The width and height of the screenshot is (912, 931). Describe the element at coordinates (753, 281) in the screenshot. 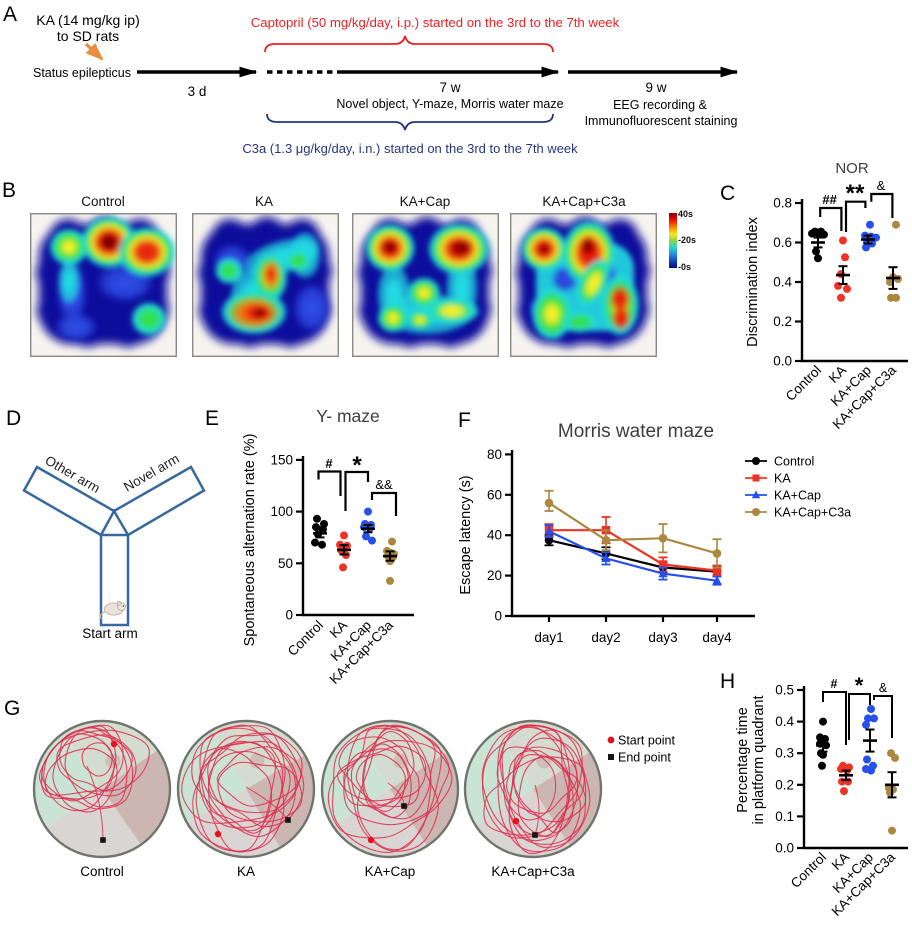

I see `svg-text: Discrimination index` at that location.